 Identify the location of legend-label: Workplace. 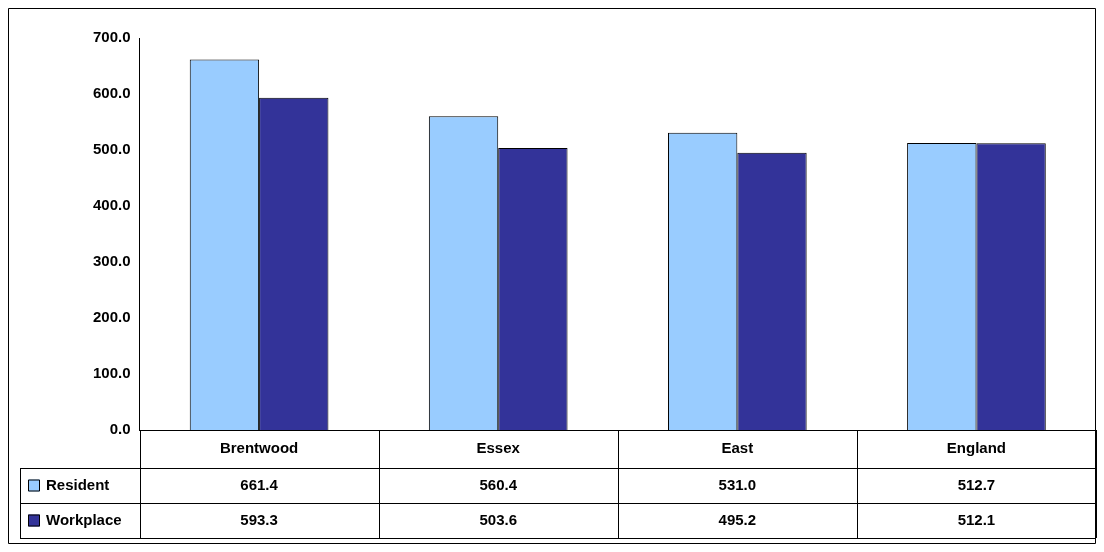
(84, 519).